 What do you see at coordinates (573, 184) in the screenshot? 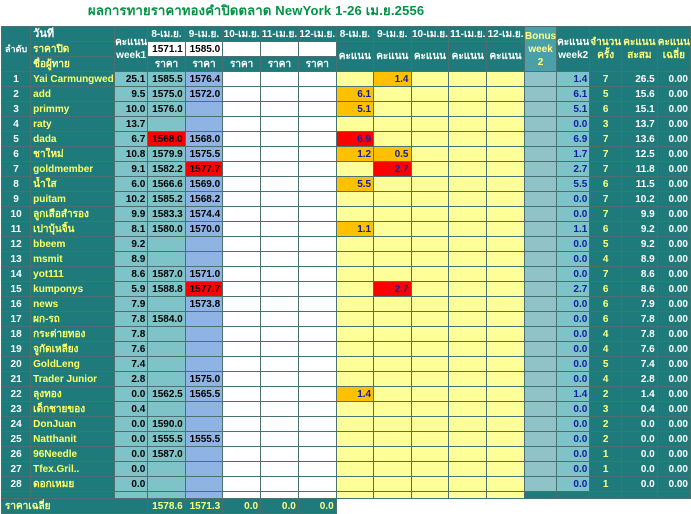
I see `week2-points: 5.5` at bounding box center [573, 184].